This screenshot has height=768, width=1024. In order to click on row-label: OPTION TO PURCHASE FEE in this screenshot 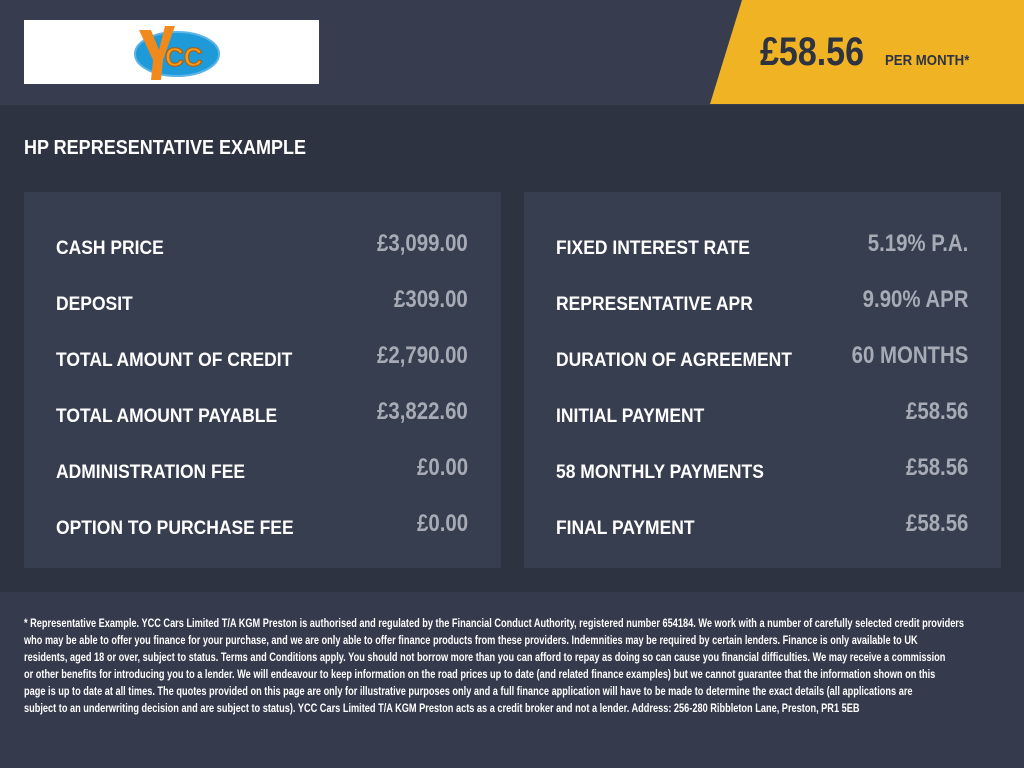, I will do `click(175, 528)`.